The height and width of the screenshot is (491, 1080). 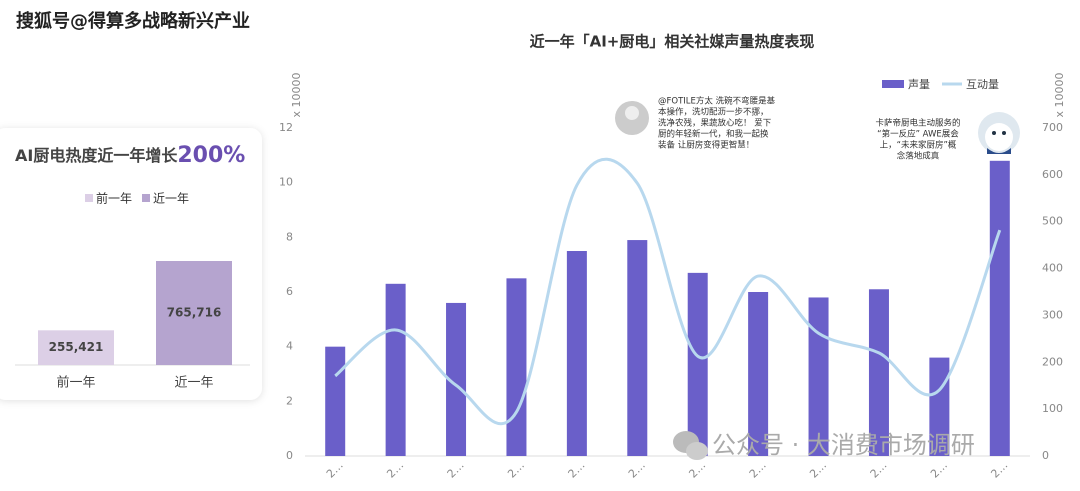 I want to click on title-highlight: 200%, so click(x=211, y=155).